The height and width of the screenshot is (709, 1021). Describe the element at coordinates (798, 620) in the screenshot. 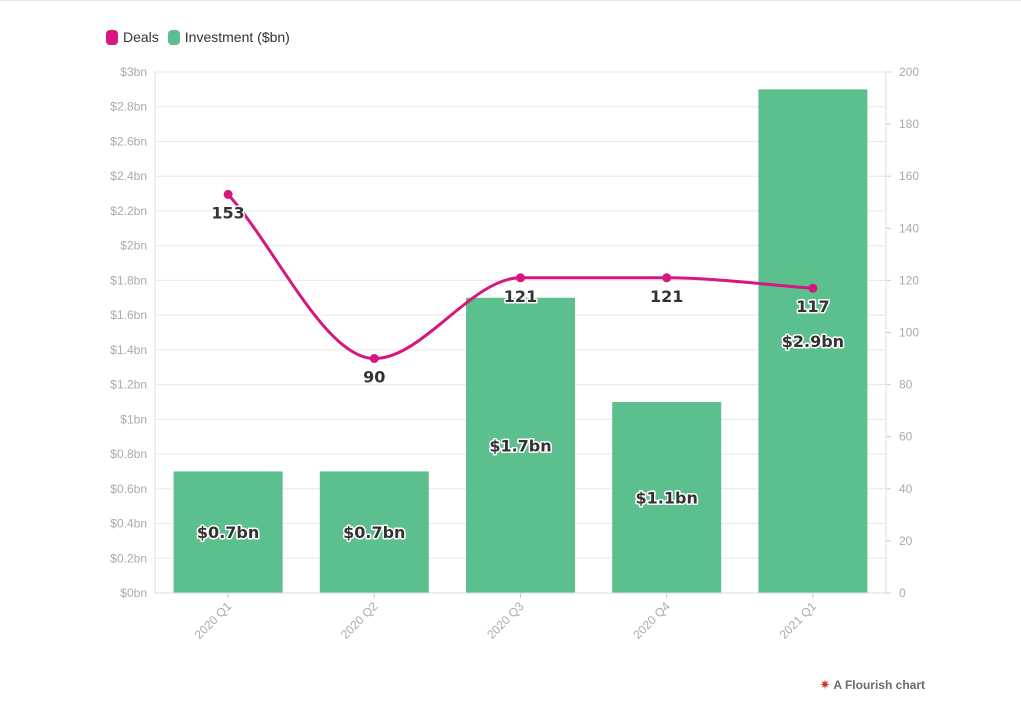

I see `x-tick-label: 2021 Q1` at that location.